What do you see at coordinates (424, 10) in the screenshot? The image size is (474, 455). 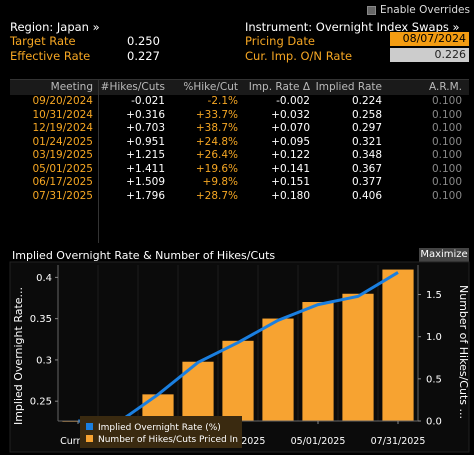 I see `enable-overrides-label: Enable Overrides` at bounding box center [424, 10].